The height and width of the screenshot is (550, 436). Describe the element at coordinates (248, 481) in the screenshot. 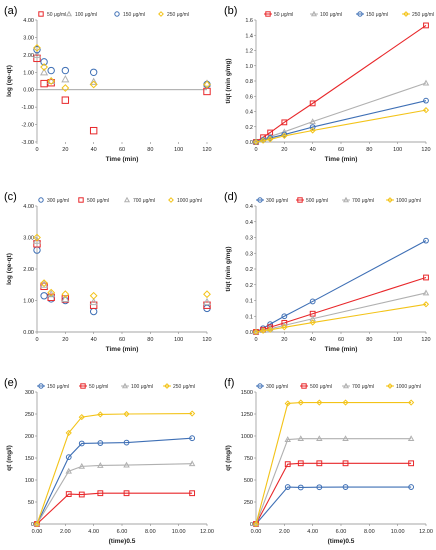

I see `y-tick-label: 500` at that location.